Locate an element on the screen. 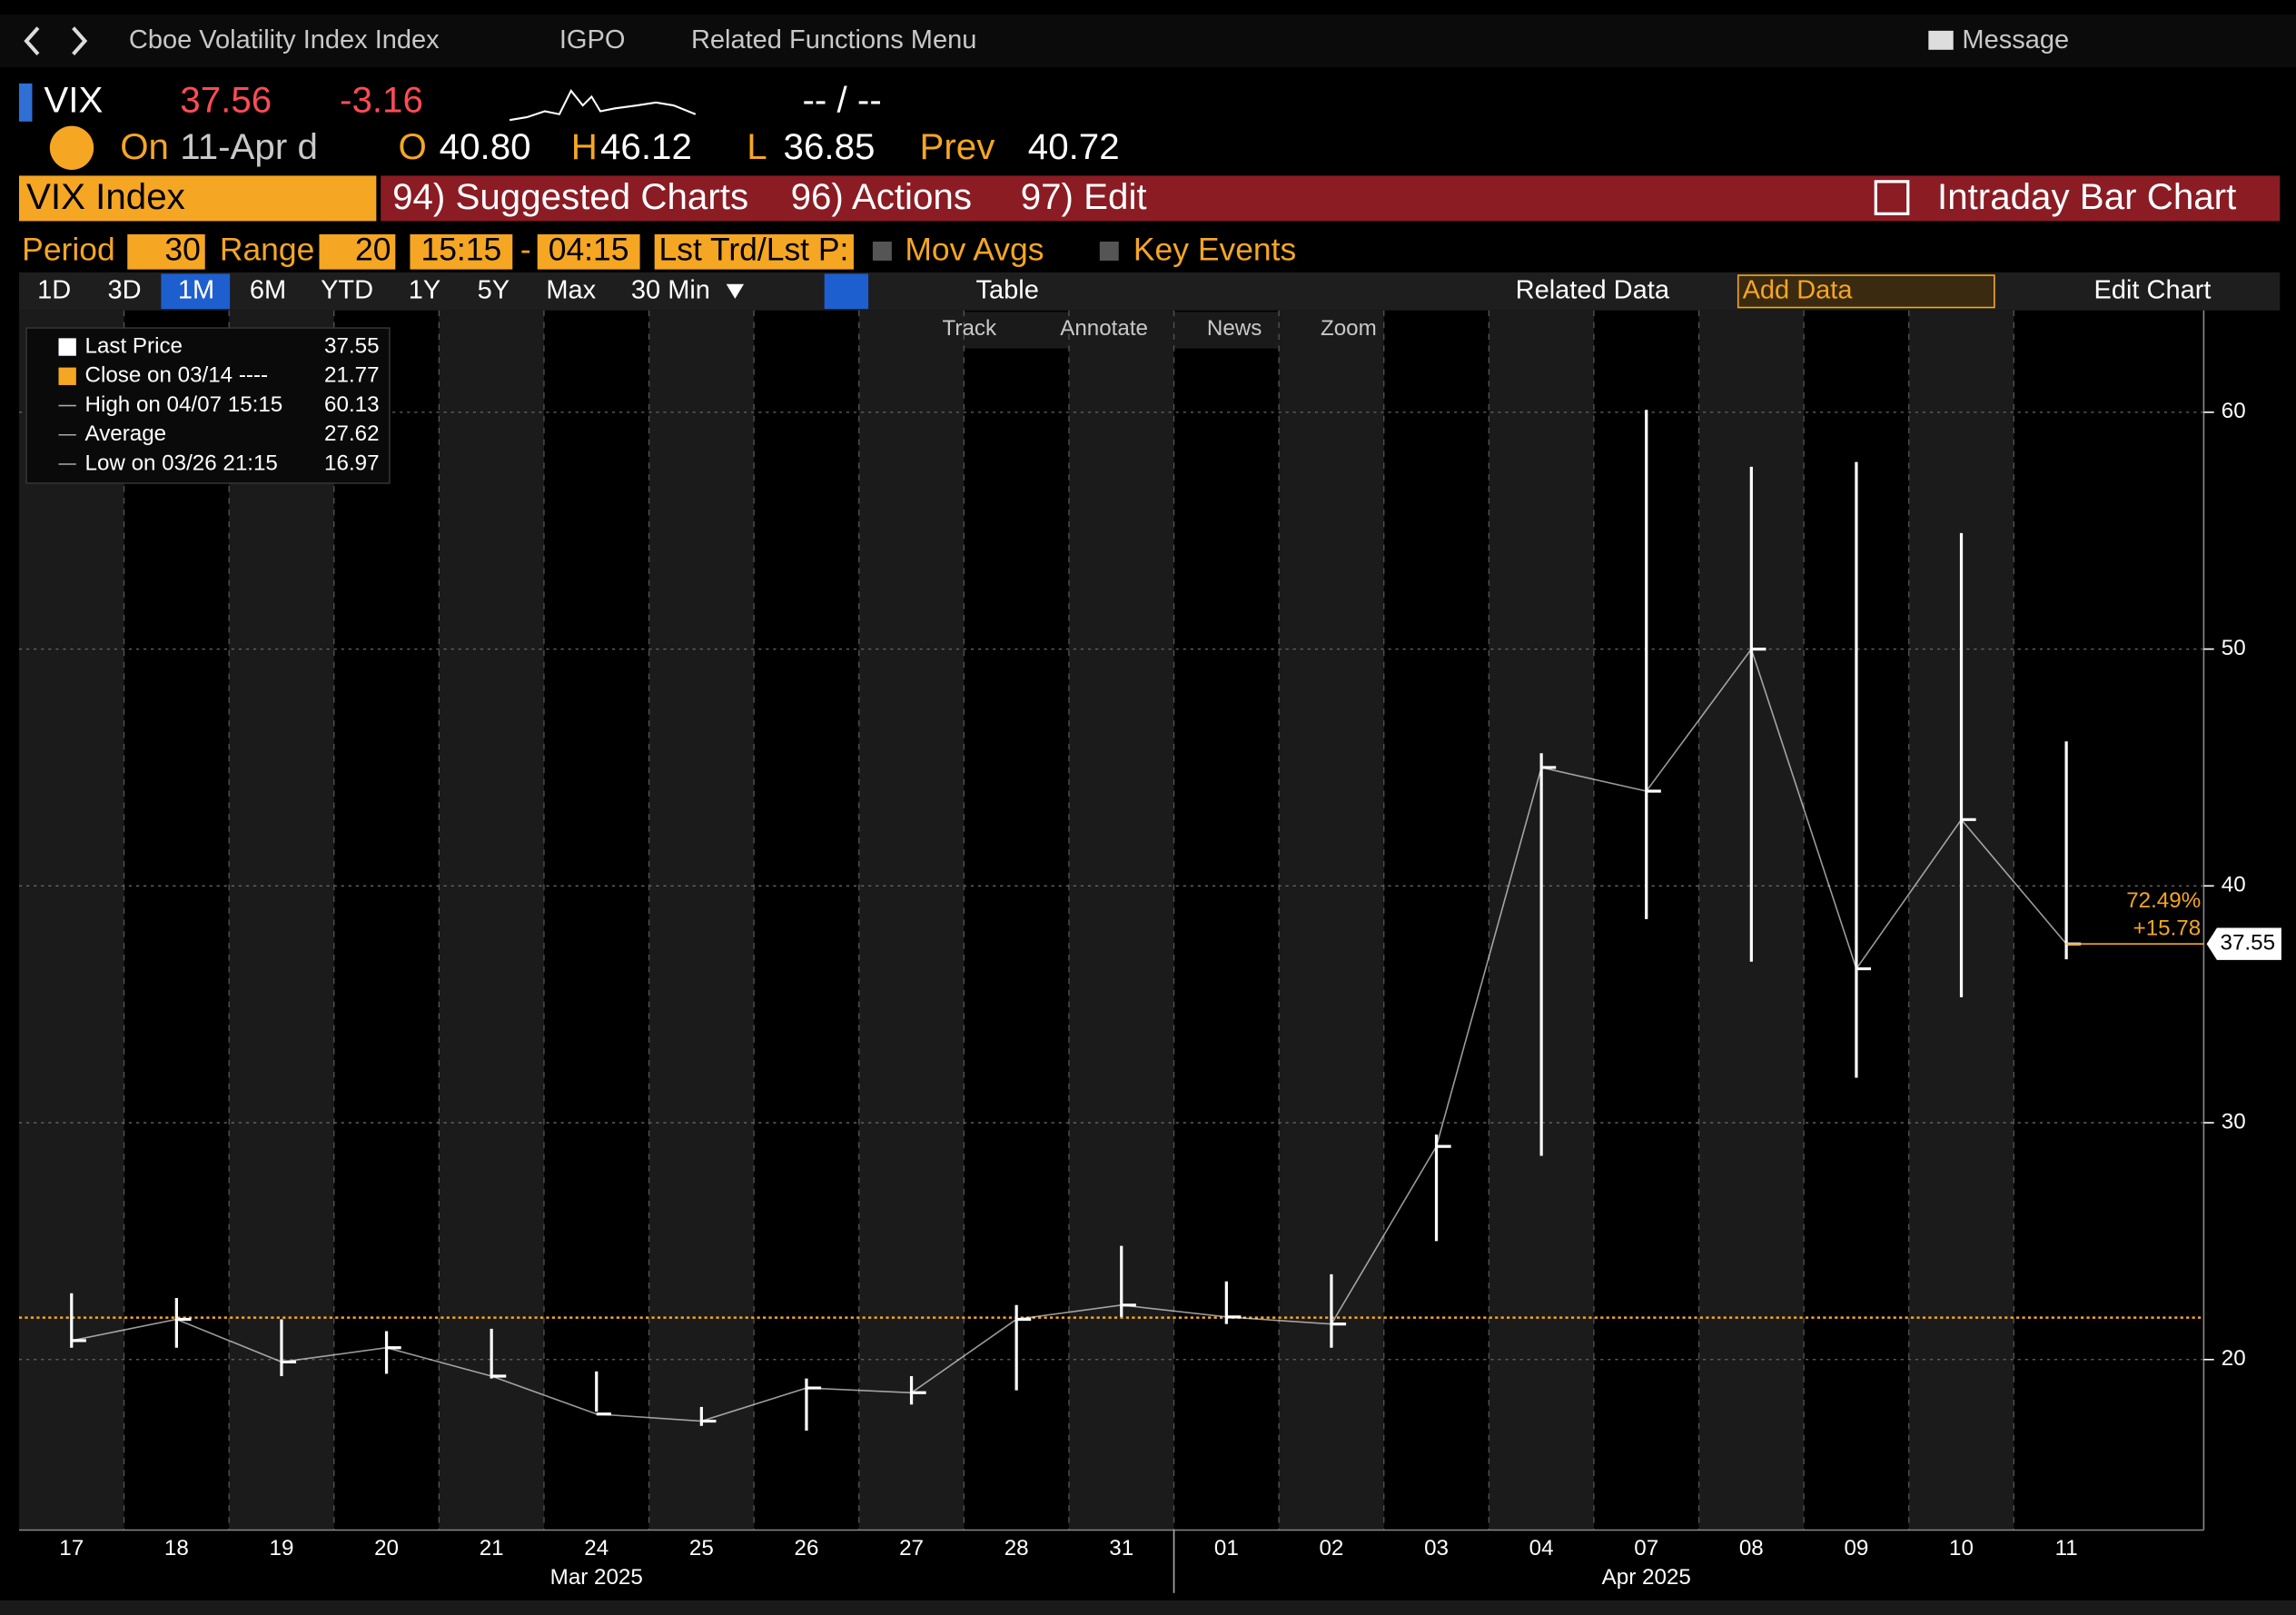  prev-value: 40.72 is located at coordinates (1074, 146).